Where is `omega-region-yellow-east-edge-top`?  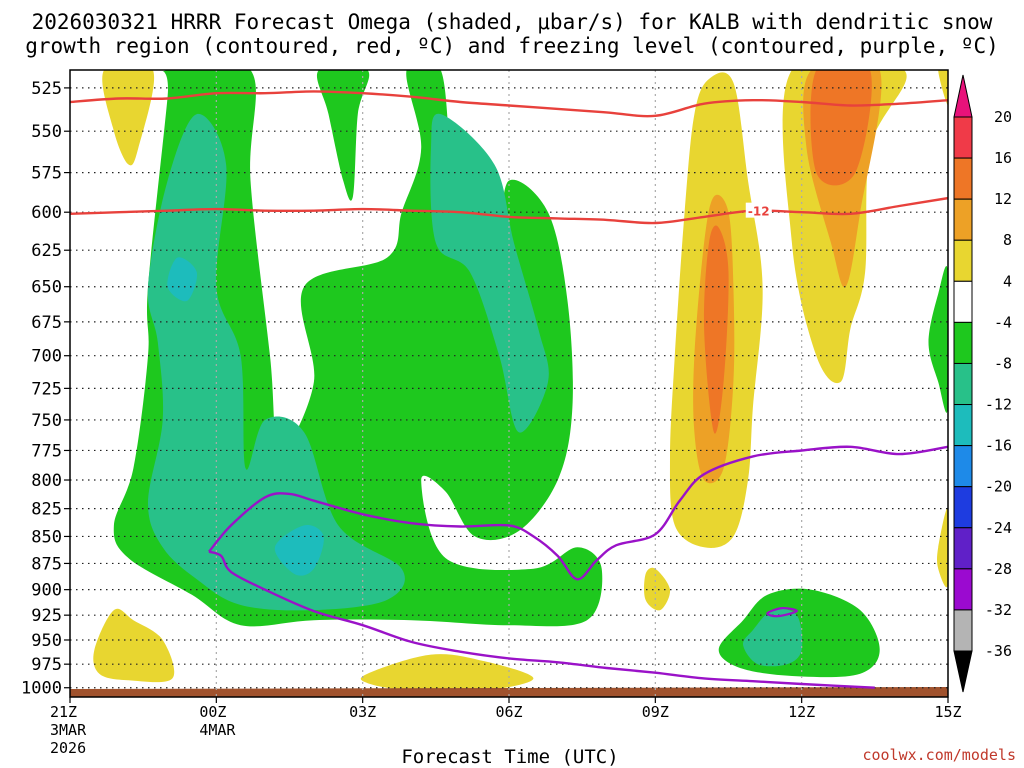
omega-region-yellow-east-edge-top is located at coordinates (943, 88).